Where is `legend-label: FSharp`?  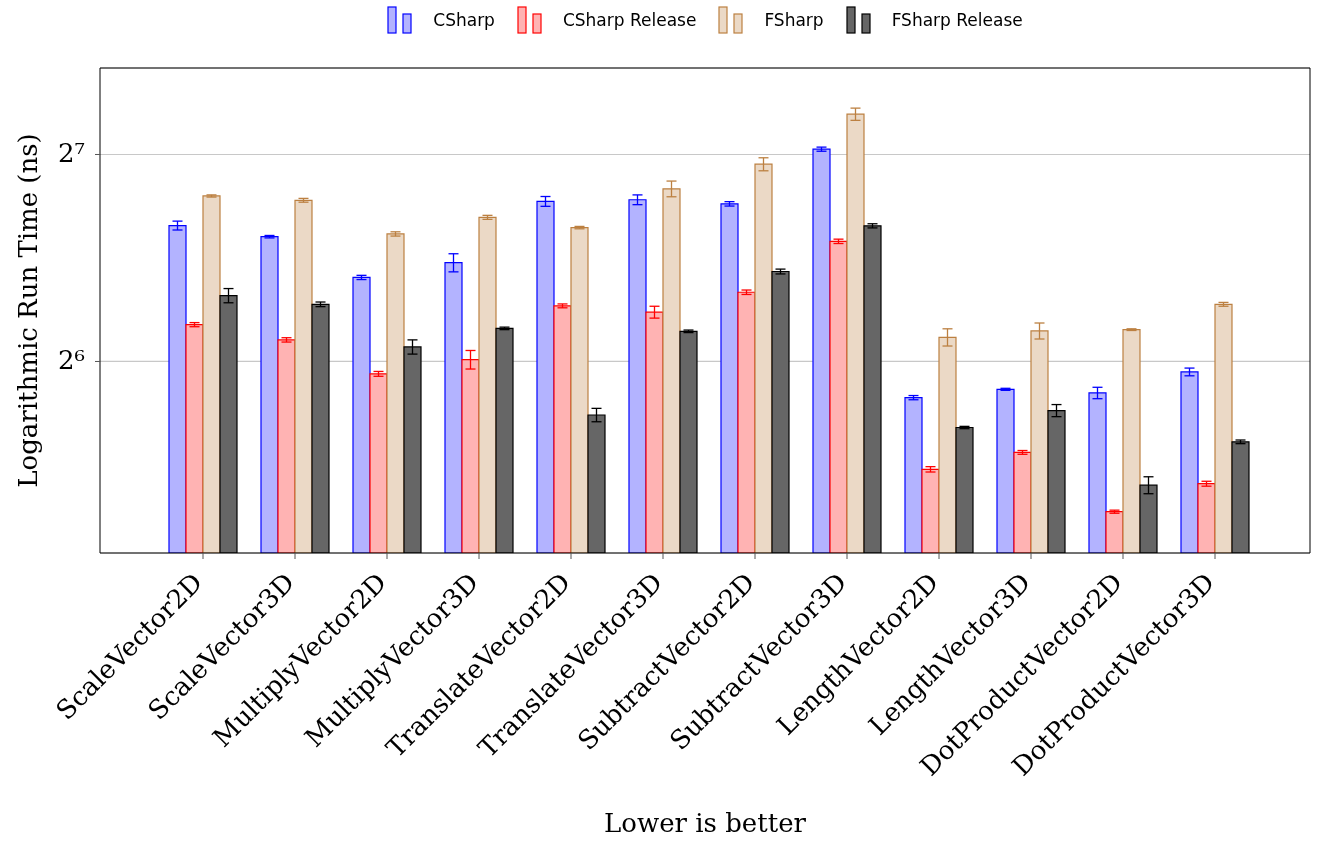
legend-label: FSharp is located at coordinates (794, 20).